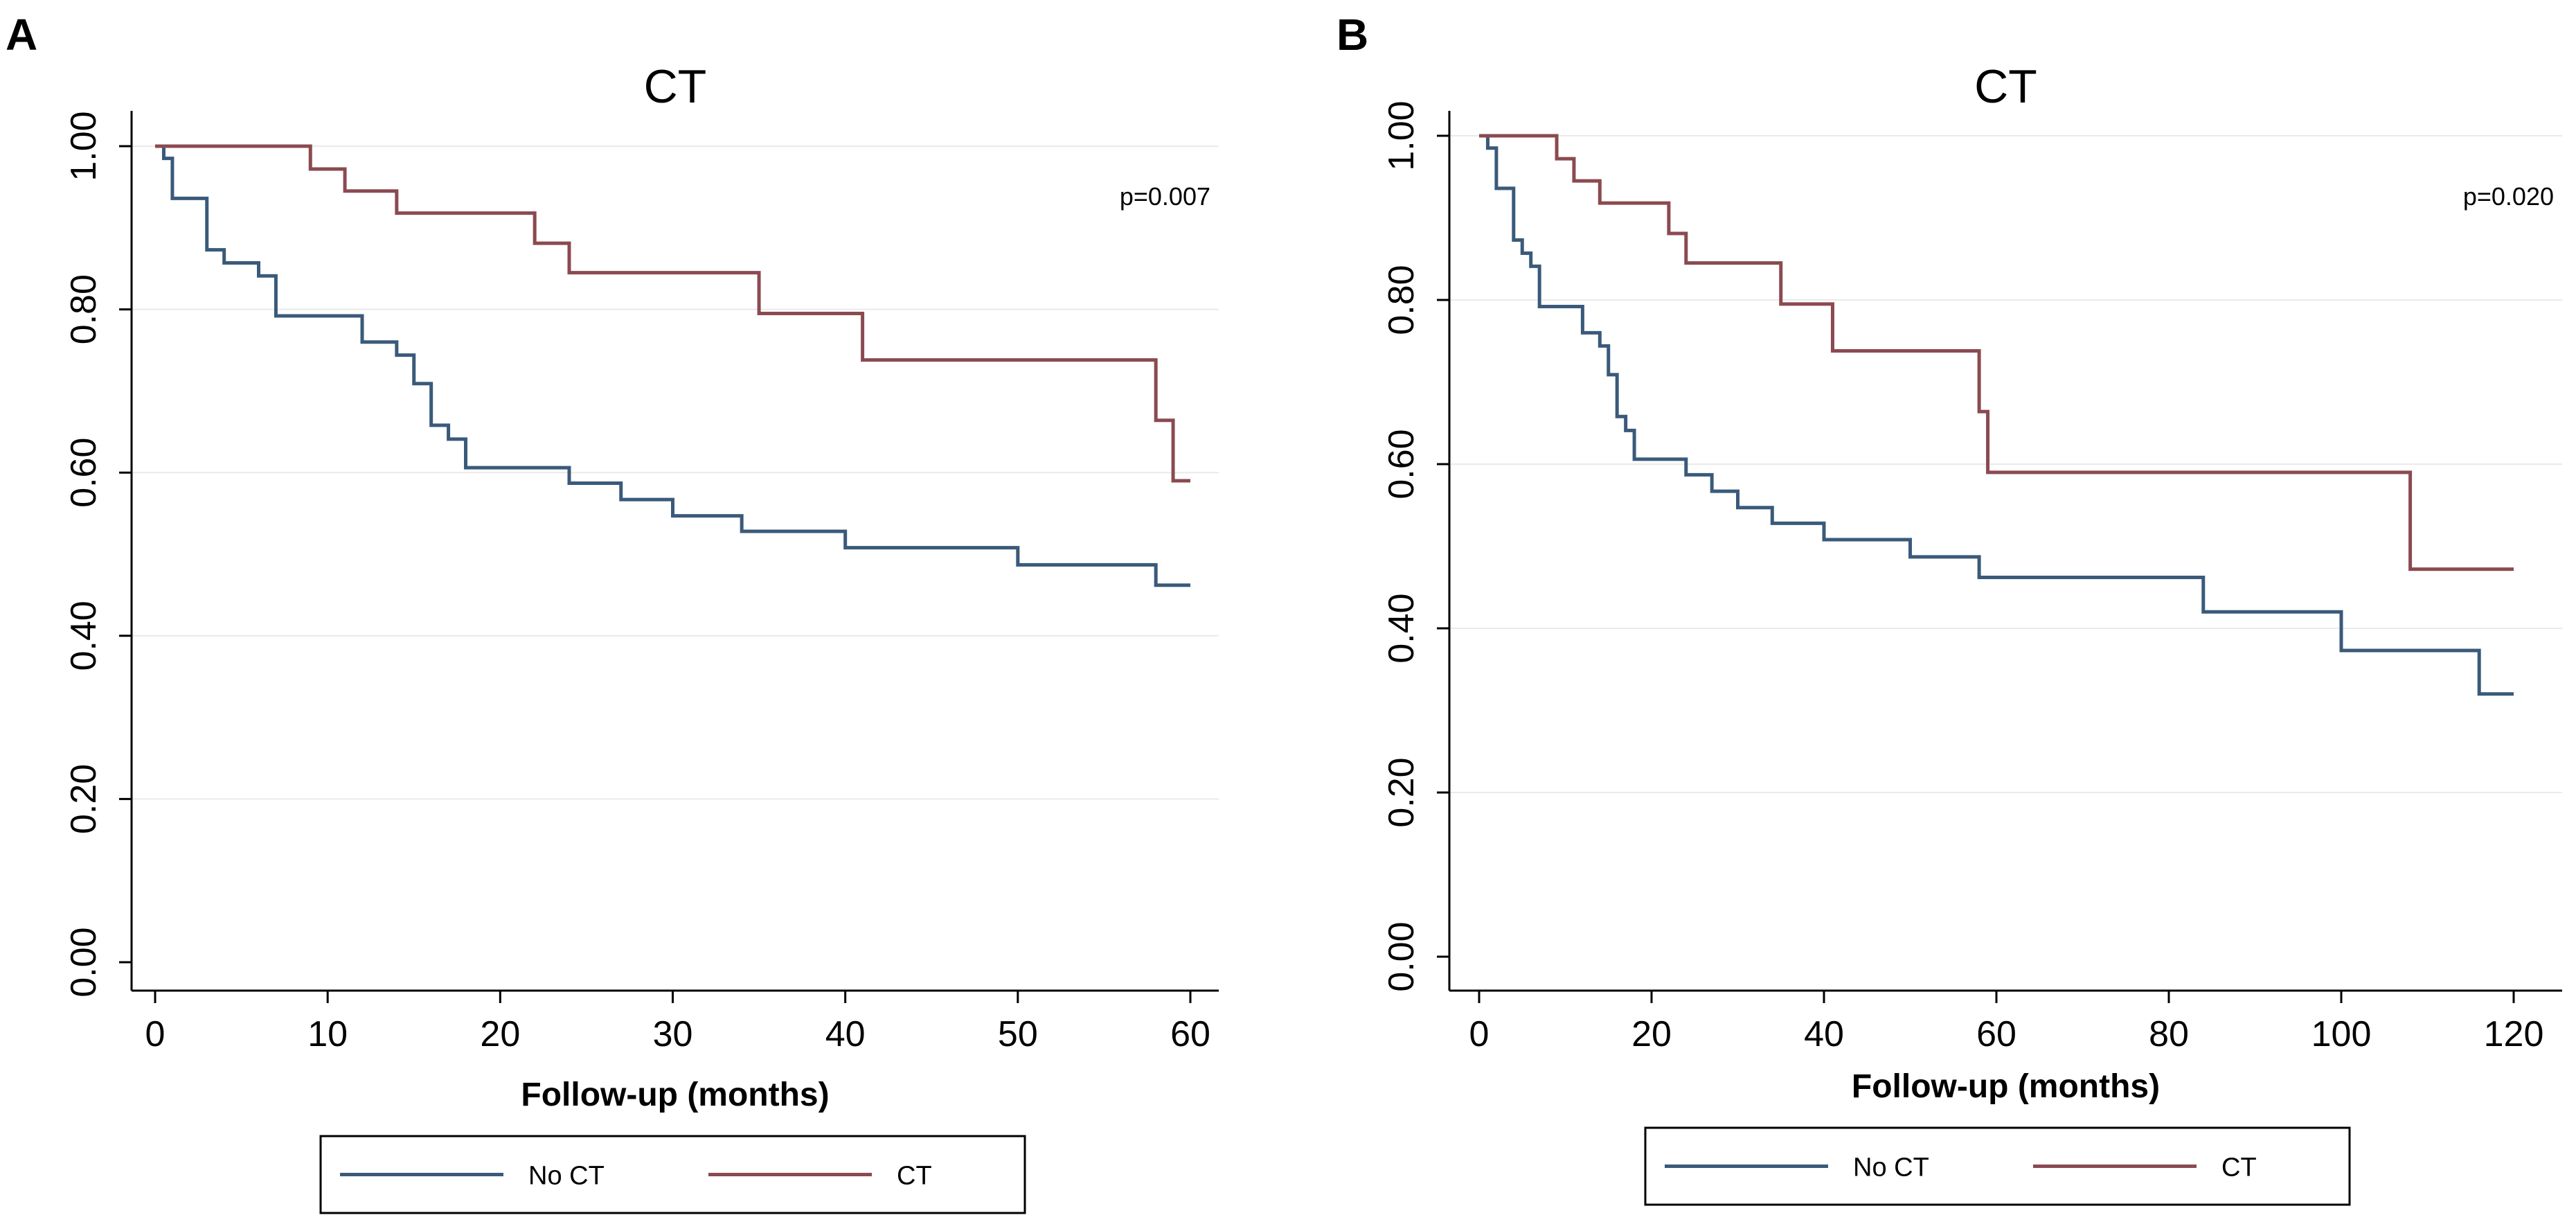  Describe the element at coordinates (1165, 196) in the screenshot. I see `p-value-annotation: p=0.007` at that location.